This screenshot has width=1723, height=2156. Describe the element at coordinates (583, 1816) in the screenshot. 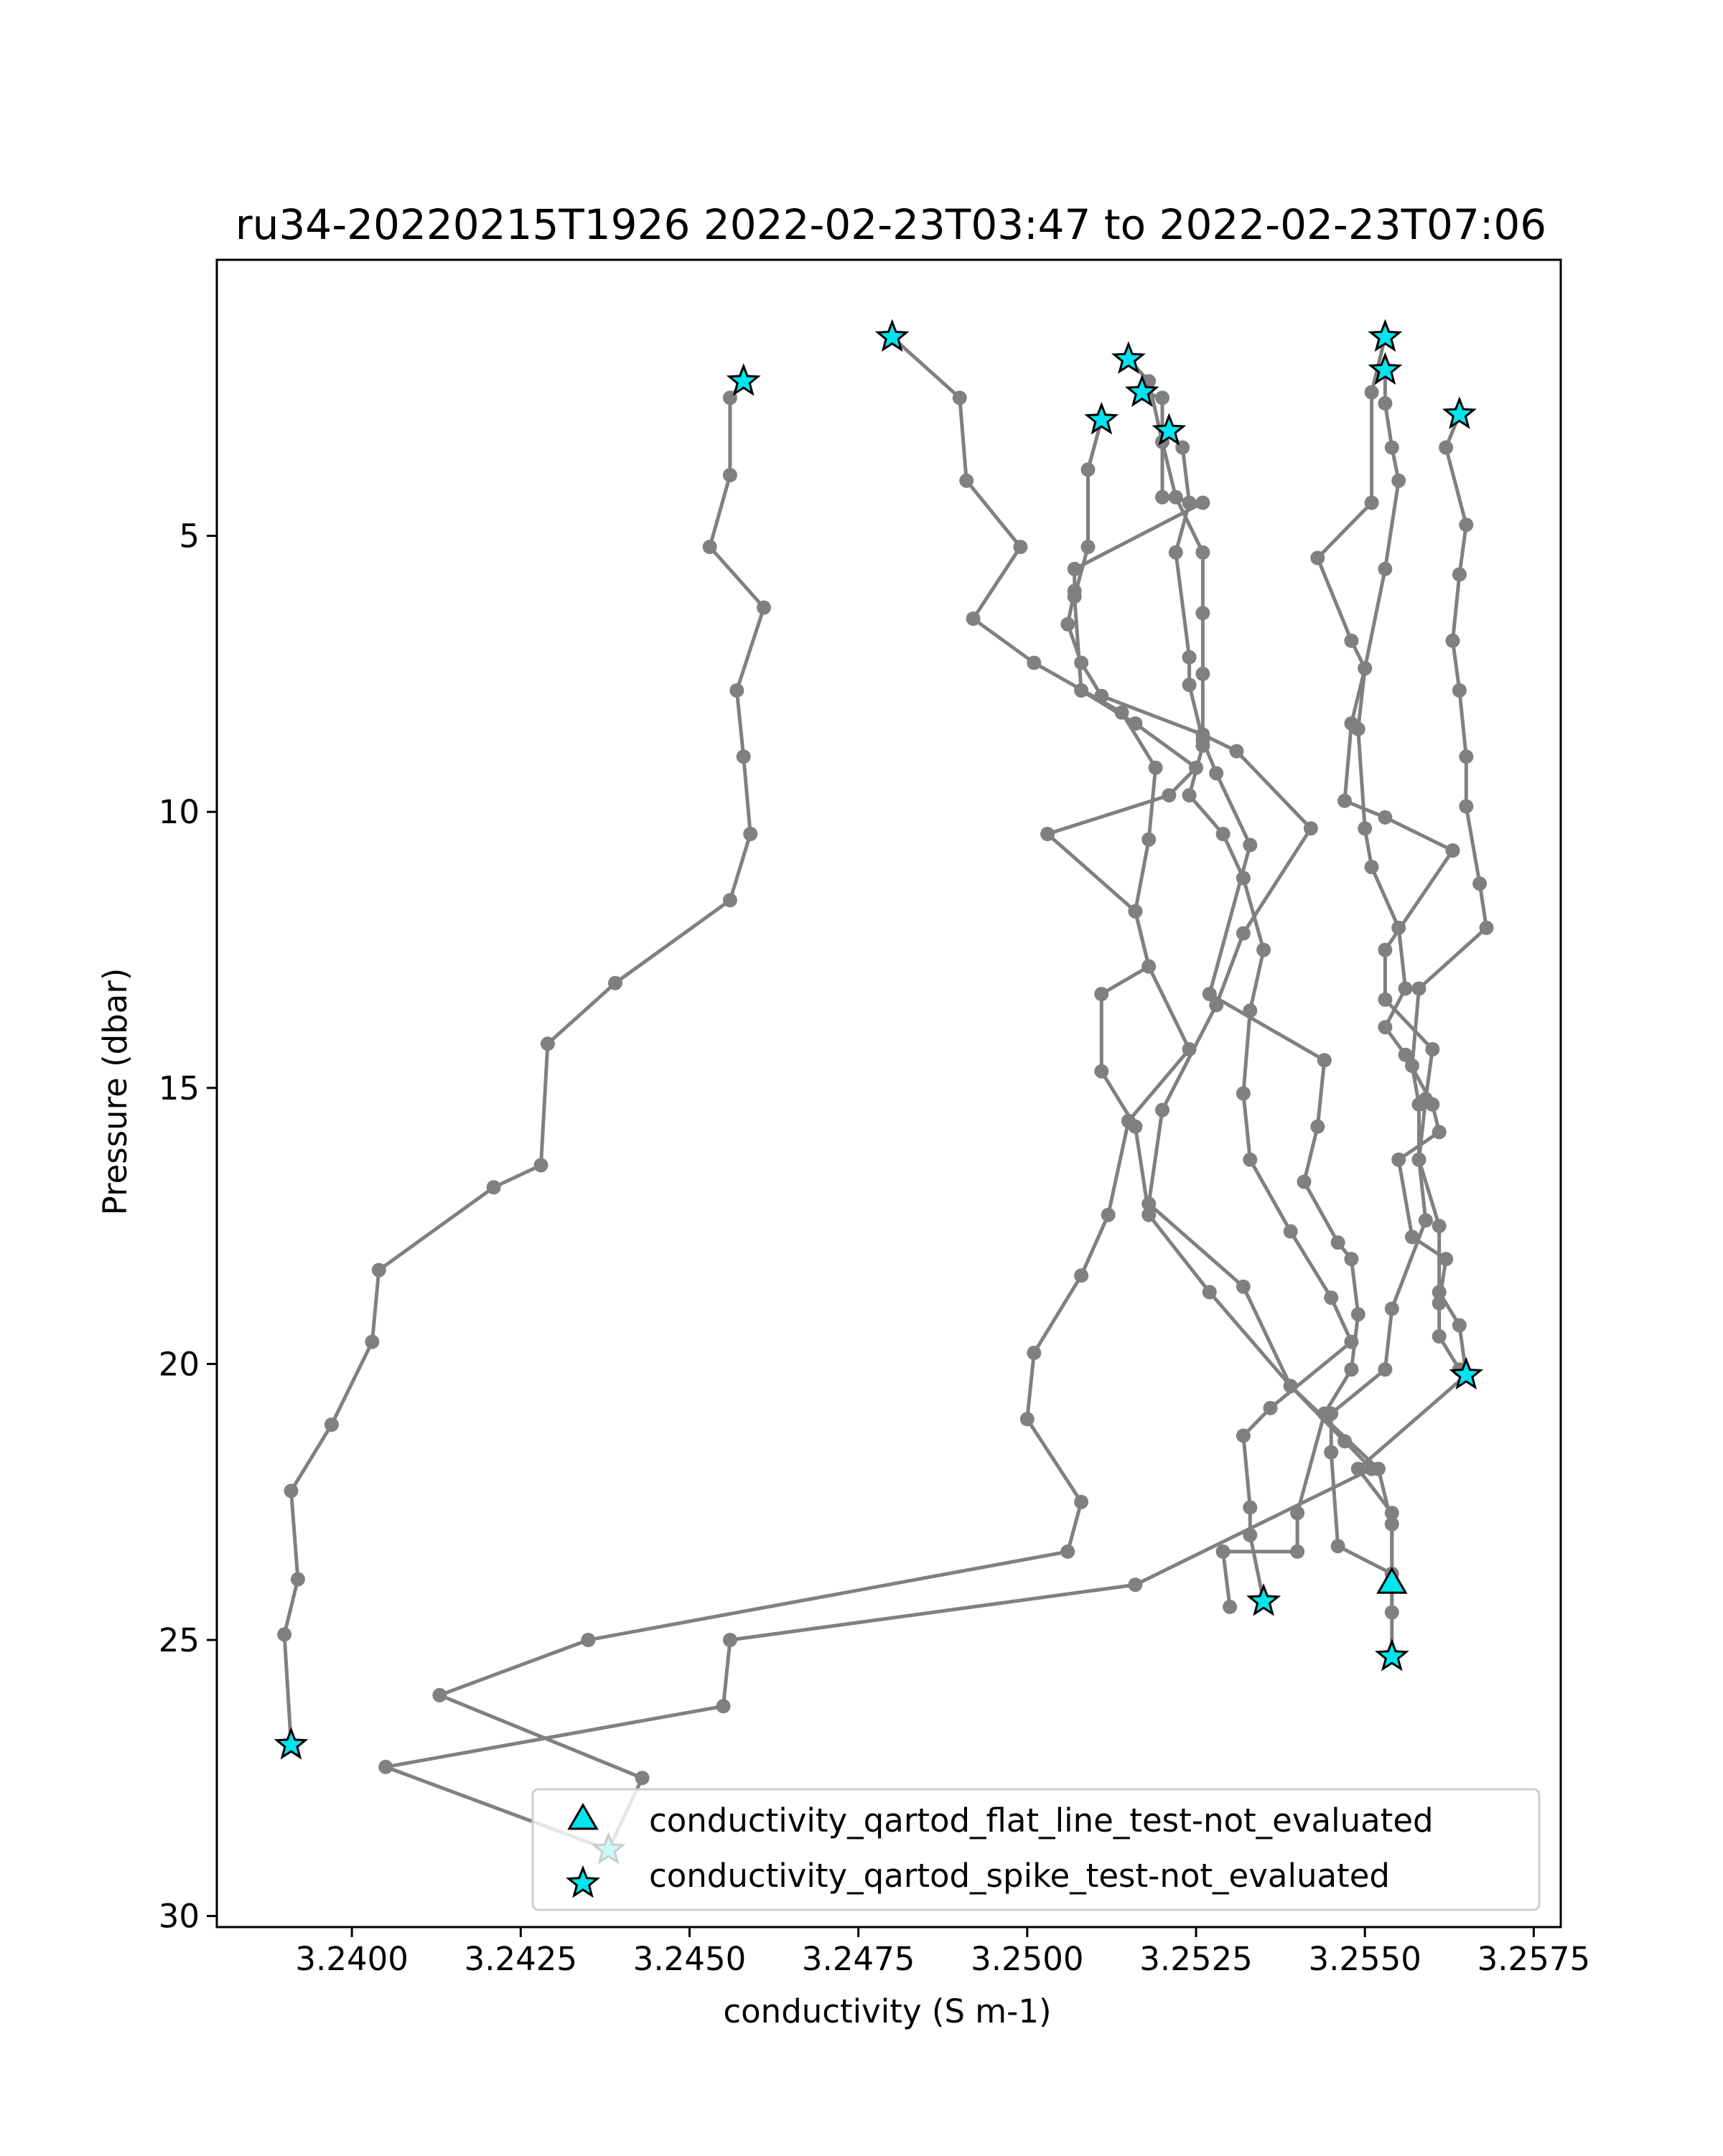

I see `legend-triangle-marker` at that location.